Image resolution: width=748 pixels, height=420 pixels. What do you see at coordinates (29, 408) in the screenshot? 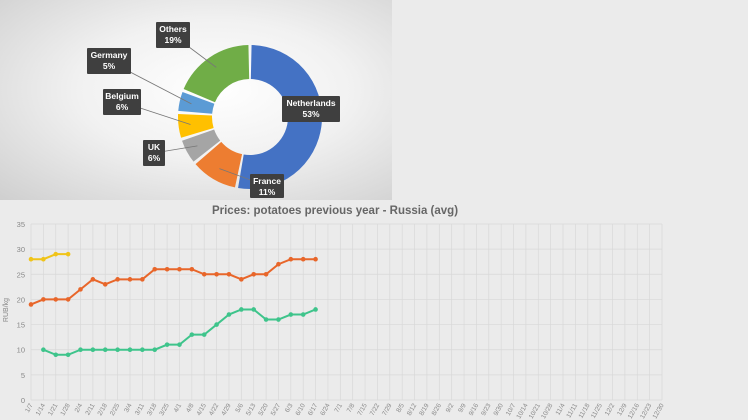
I see `x-tick-label: 1/7` at bounding box center [29, 408].